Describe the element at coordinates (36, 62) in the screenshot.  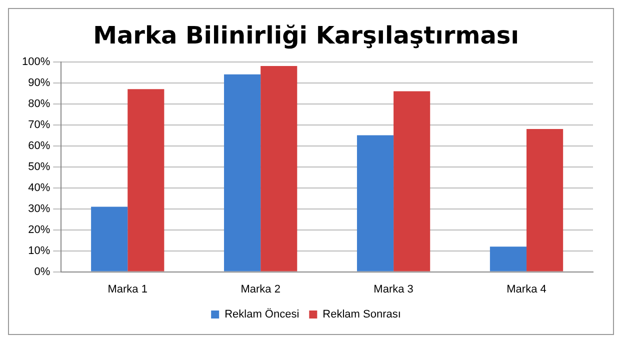
I see `y-tick-label: 100%` at that location.